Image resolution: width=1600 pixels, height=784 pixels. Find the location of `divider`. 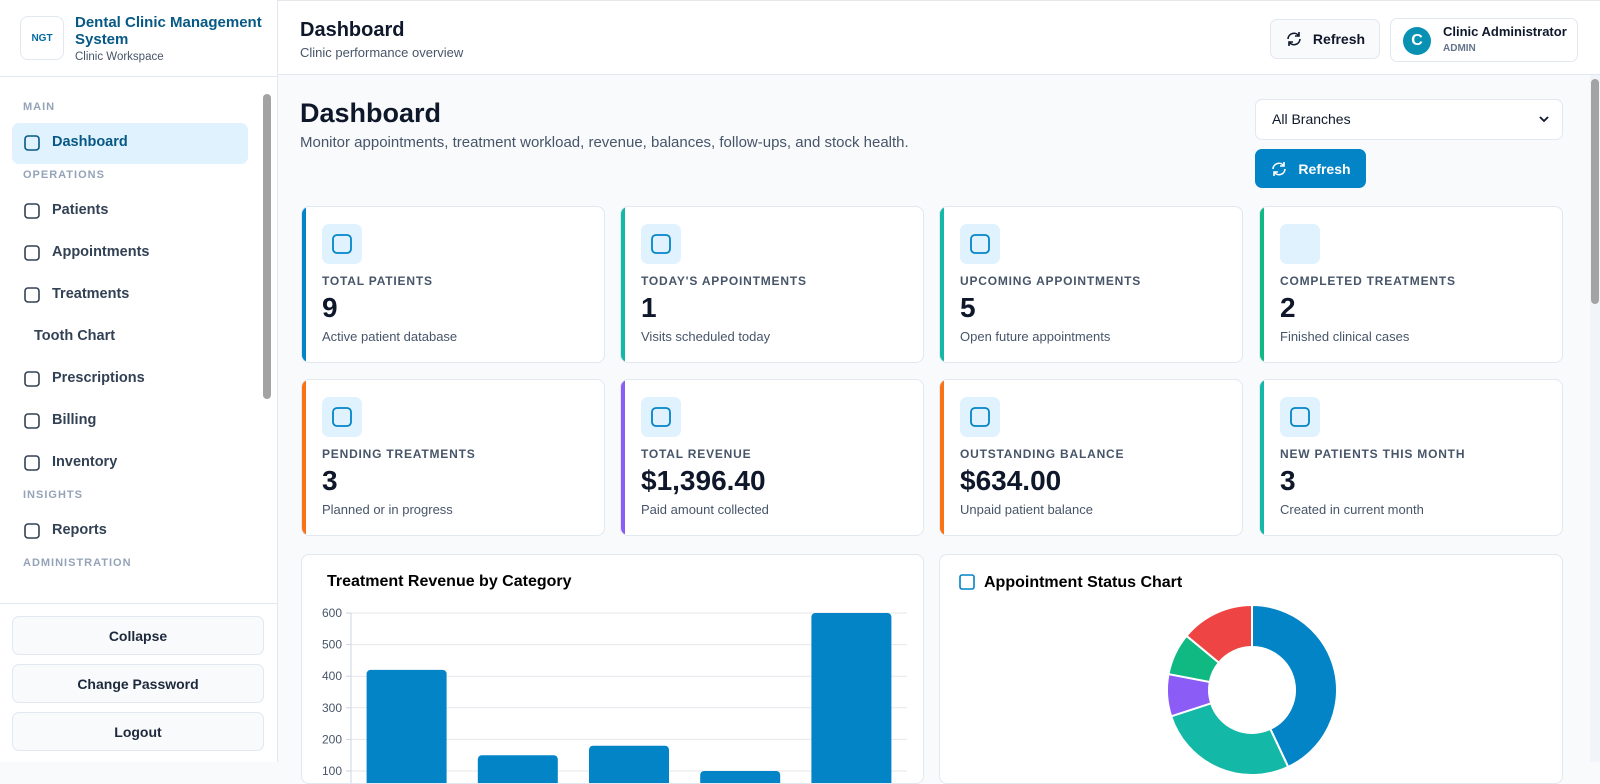

divider is located at coordinates (139, 76).